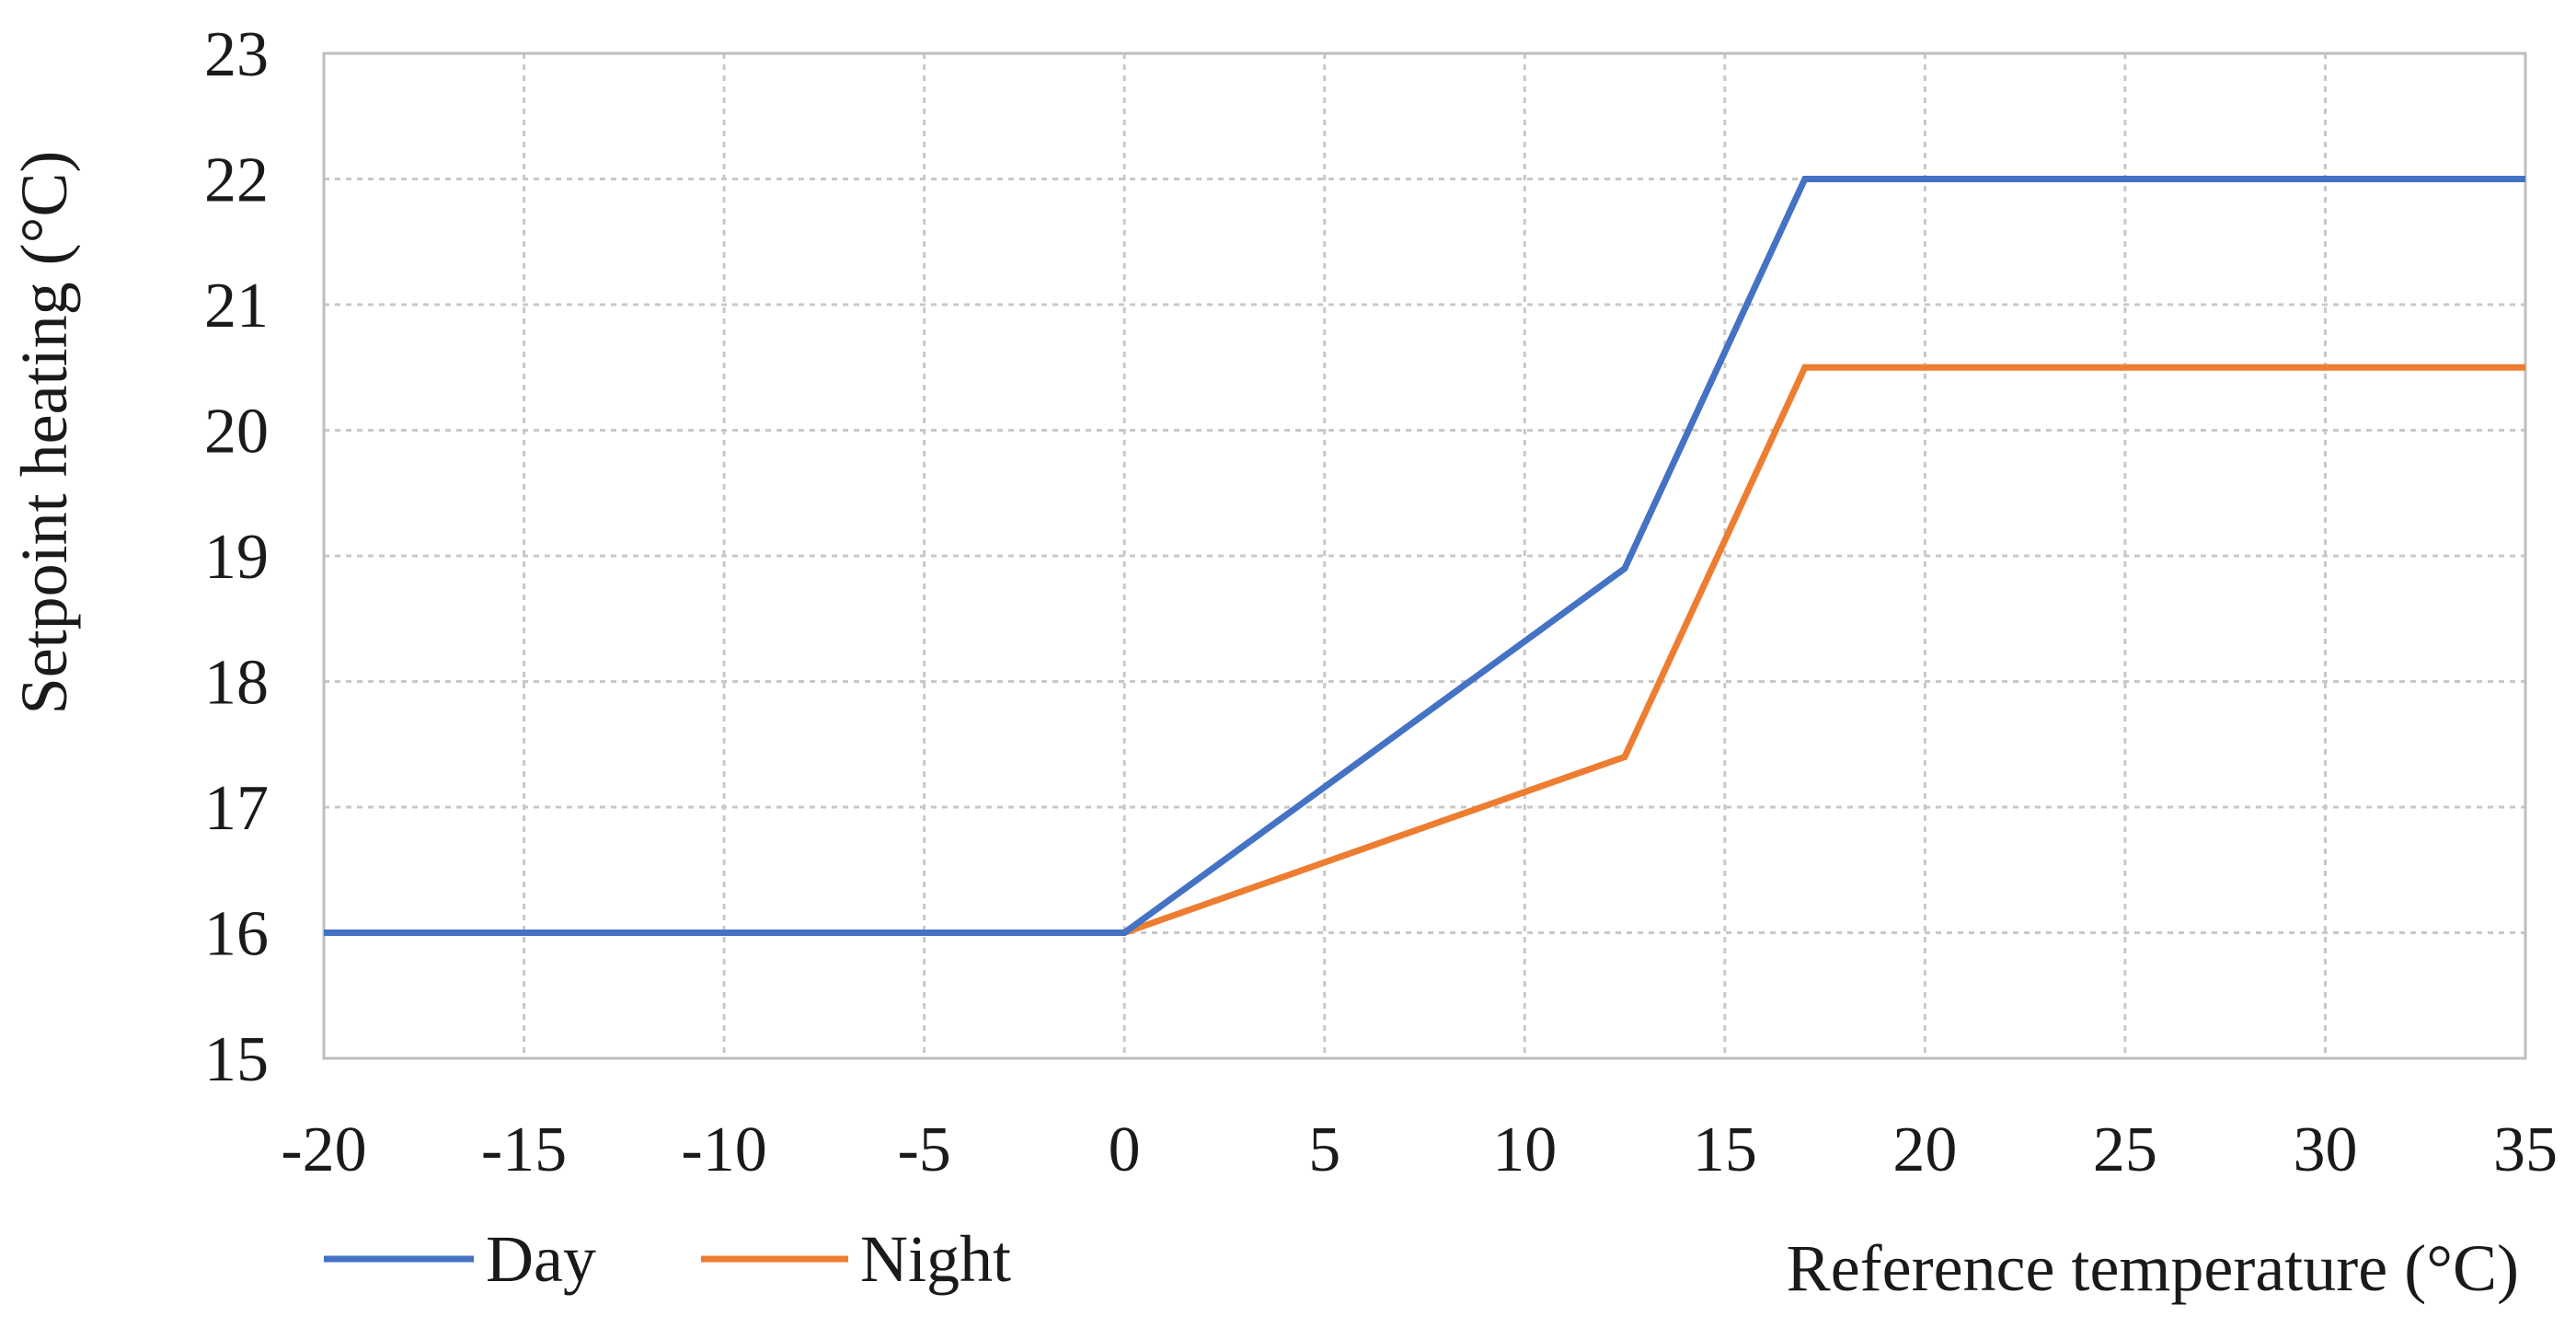 The width and height of the screenshot is (2576, 1328). I want to click on x-axis-label: Reference temperature (°C), so click(2153, 1268).